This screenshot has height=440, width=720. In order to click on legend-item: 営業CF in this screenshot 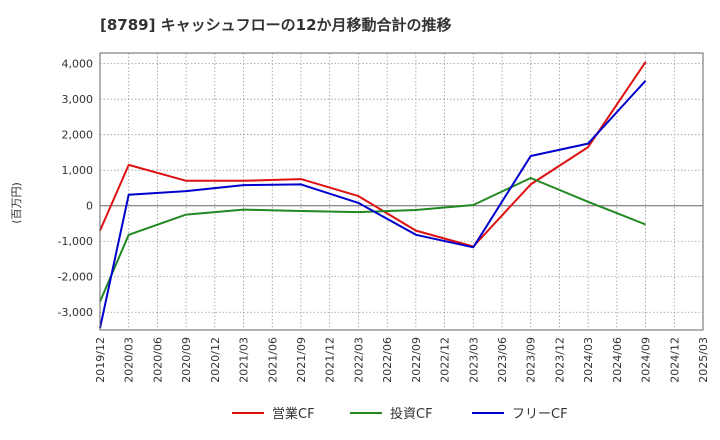, I will do `click(273, 414)`.